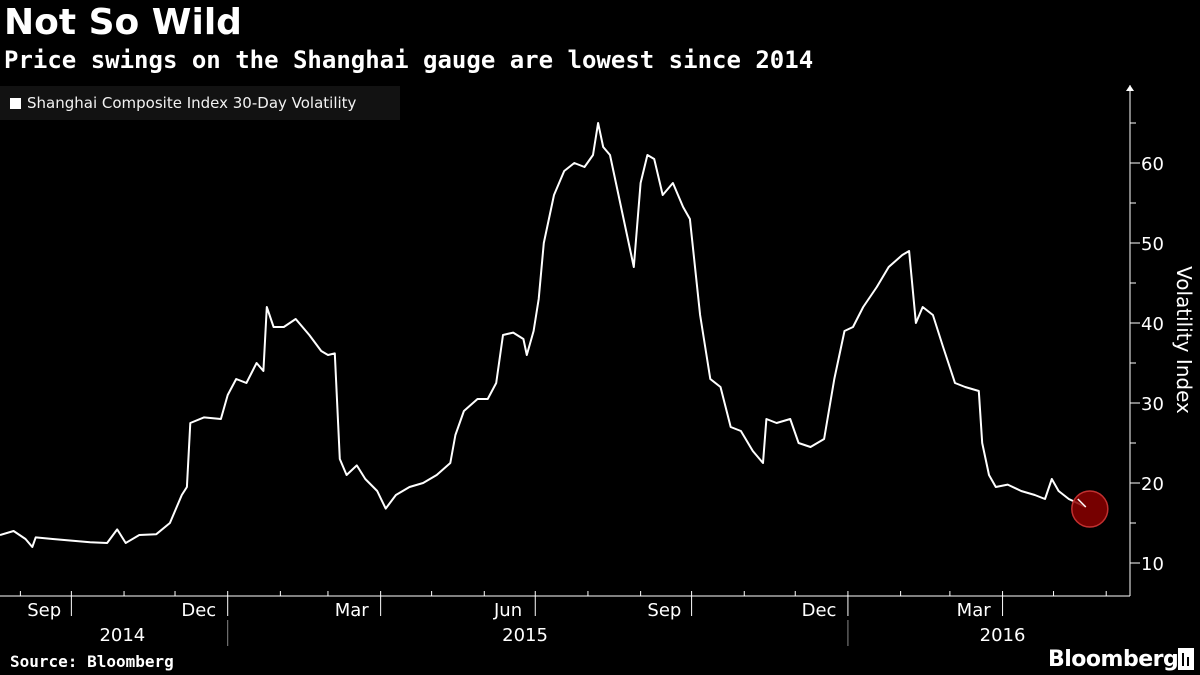  I want to click on highlight-line-segment, so click(1082, 503).